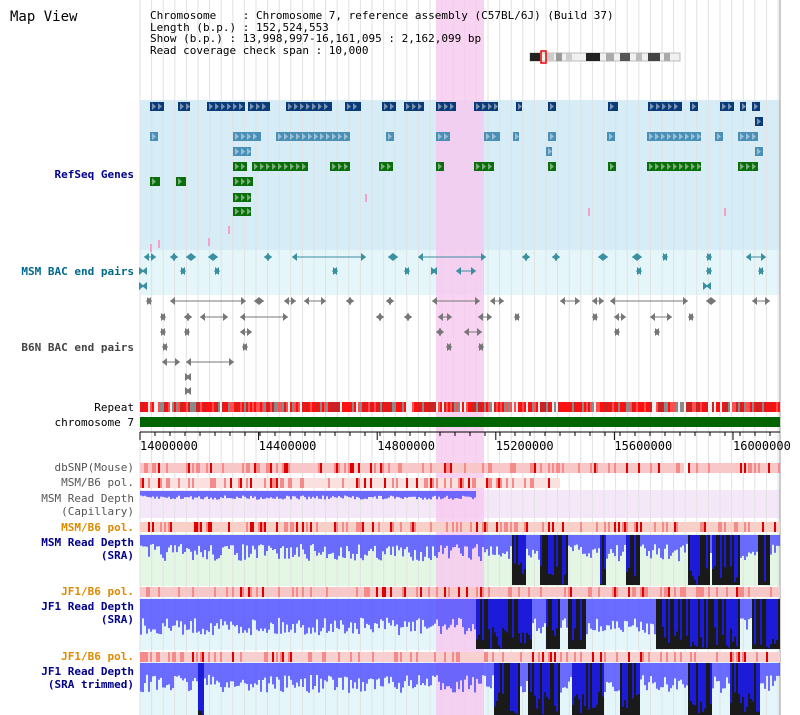 This screenshot has height=715, width=800. I want to click on track-label-refseq: RefSeq Genes, so click(94, 174).